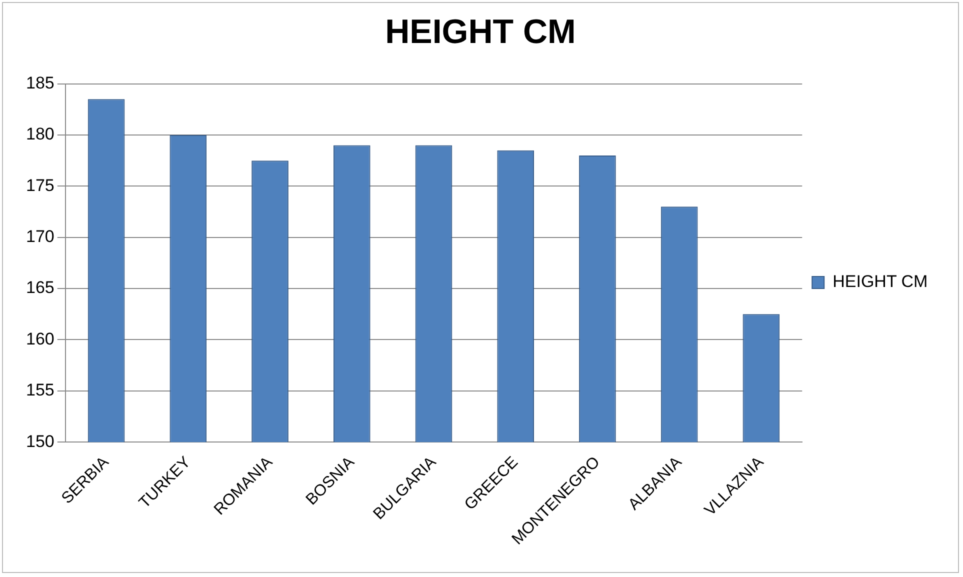 The width and height of the screenshot is (963, 577). Describe the element at coordinates (40, 134) in the screenshot. I see `y-tick-label: 180` at that location.